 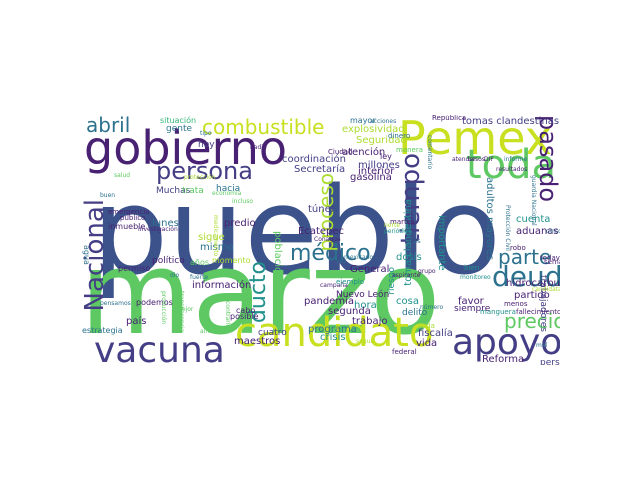 What do you see at coordinates (407, 301) in the screenshot?
I see `cloud-word: cosa` at bounding box center [407, 301].